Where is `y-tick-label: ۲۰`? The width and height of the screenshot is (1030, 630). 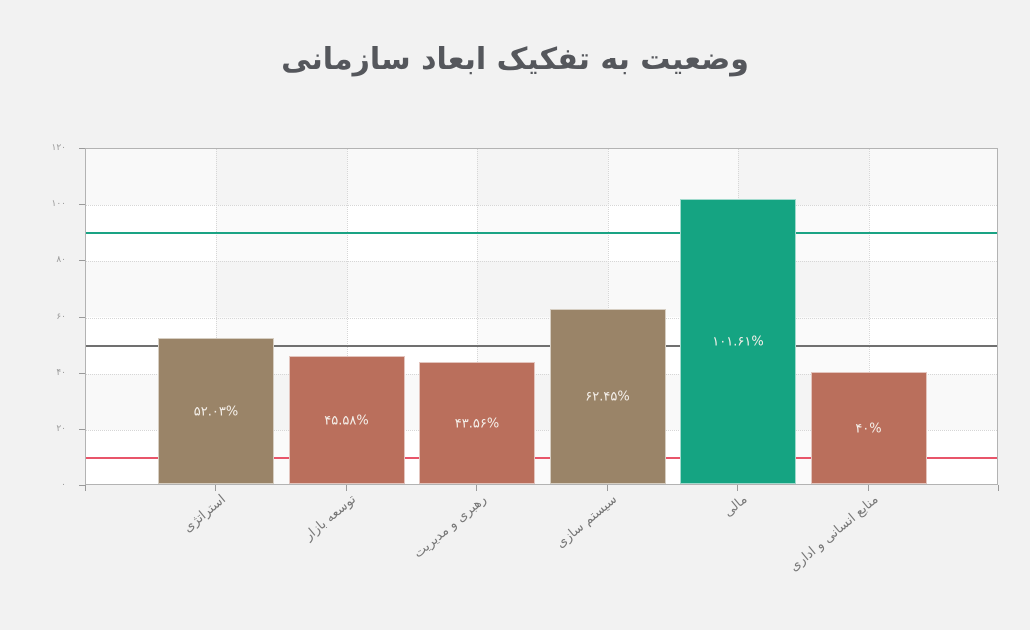 y-tick-label: ۲۰ is located at coordinates (61, 428).